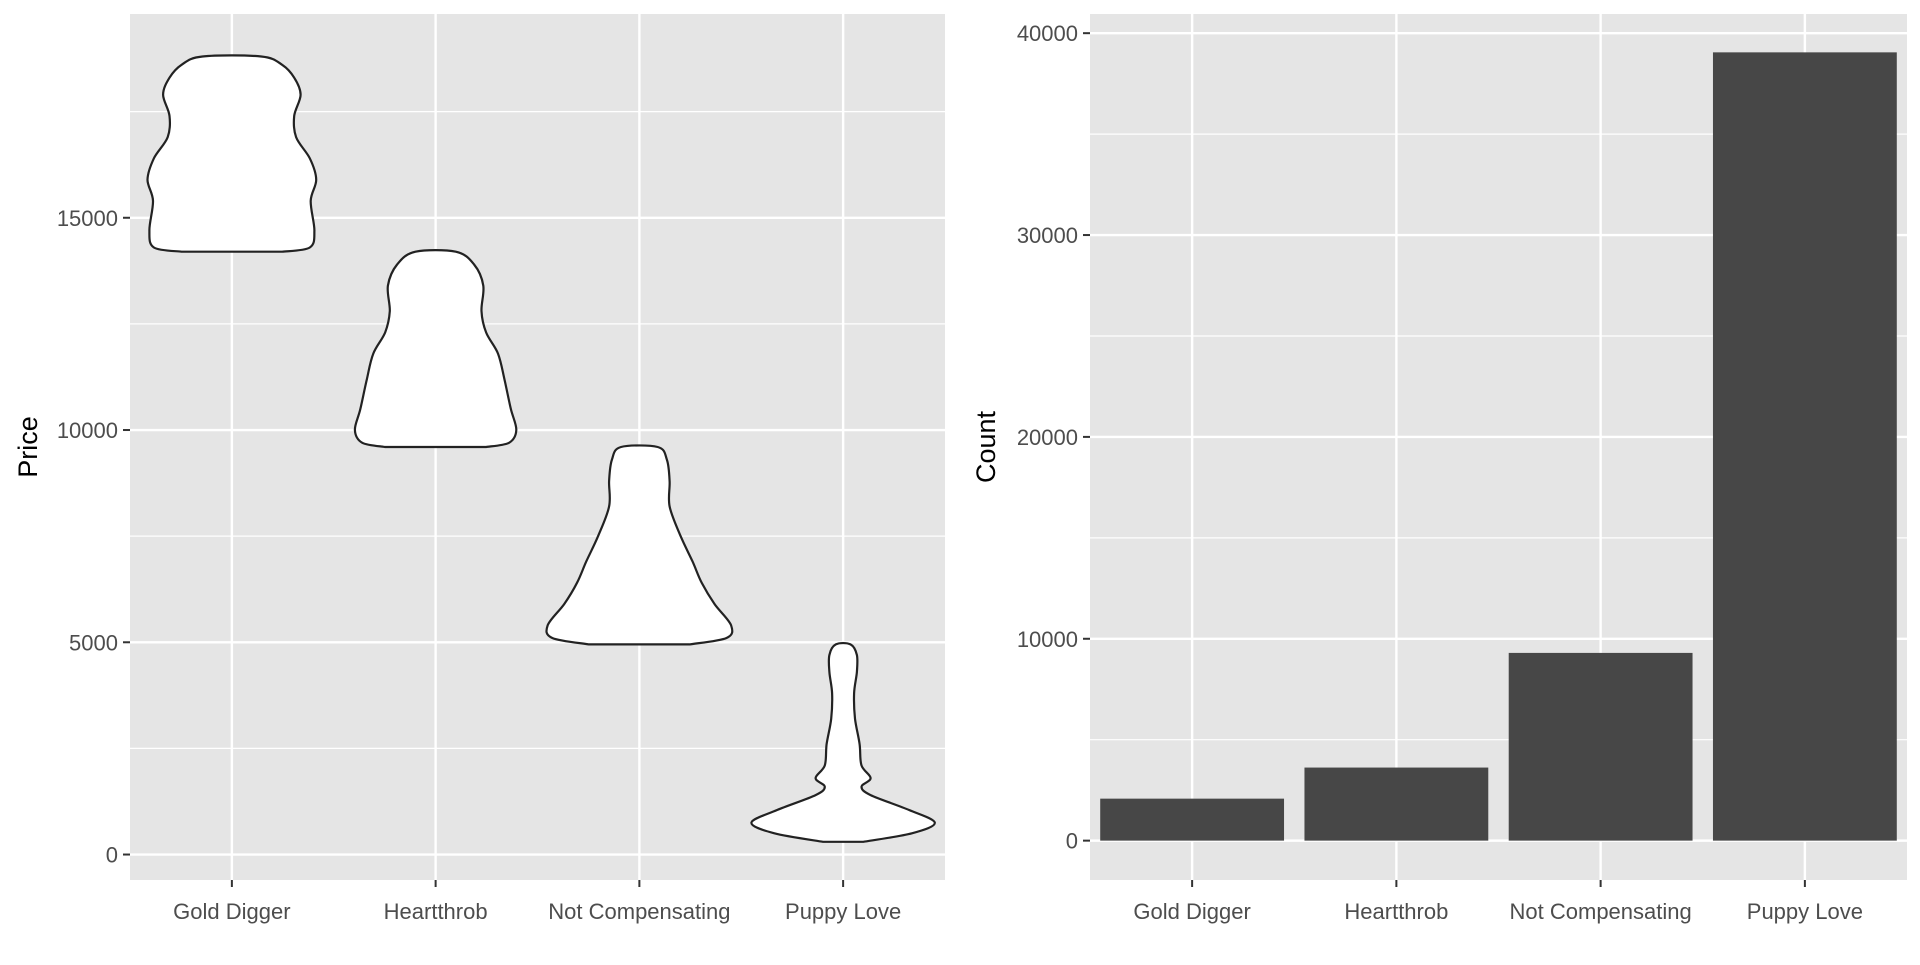 The image size is (1920, 965). What do you see at coordinates (1600, 746) in the screenshot?
I see `bar-not-compensating` at bounding box center [1600, 746].